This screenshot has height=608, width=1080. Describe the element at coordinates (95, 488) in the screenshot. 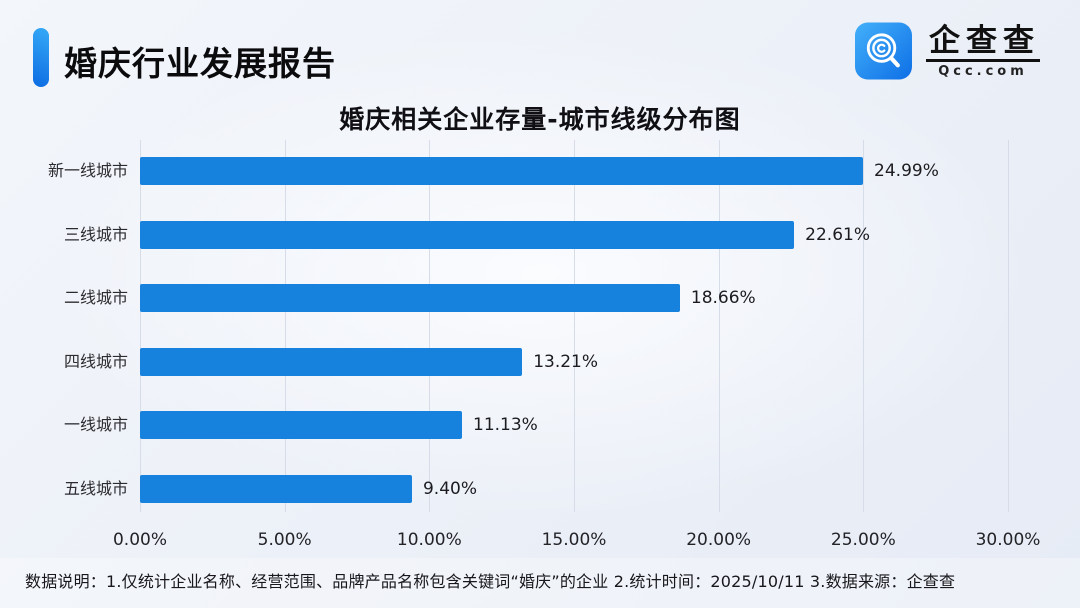

I see `bar-category-label: 五线城市` at that location.